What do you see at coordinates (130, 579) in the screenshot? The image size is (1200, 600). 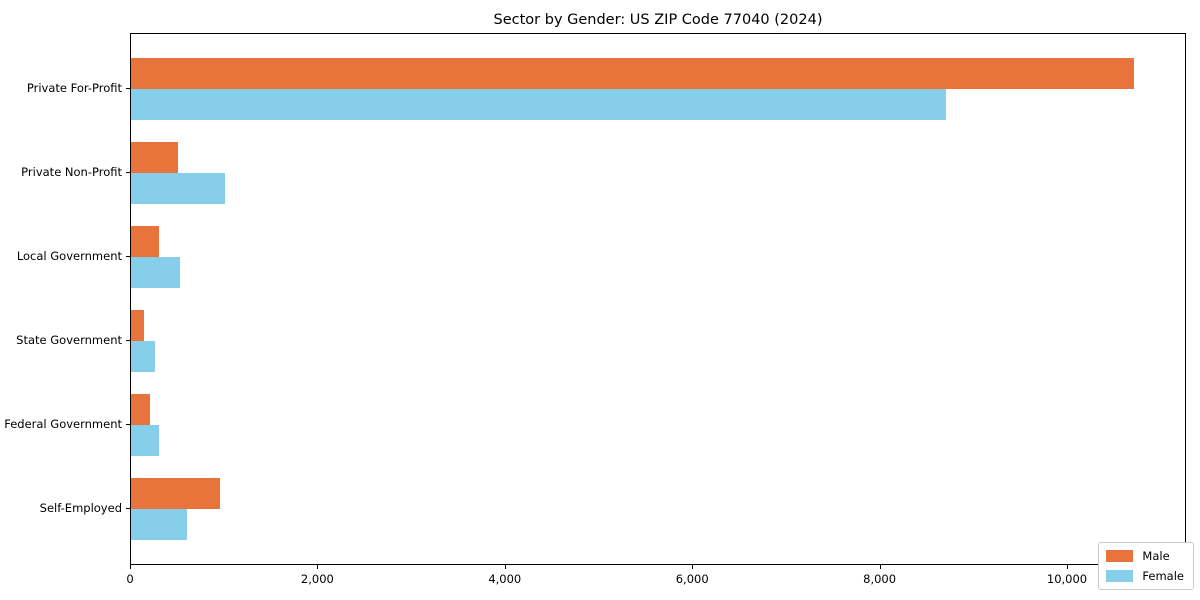 I see `x-tick-label: 0` at bounding box center [130, 579].